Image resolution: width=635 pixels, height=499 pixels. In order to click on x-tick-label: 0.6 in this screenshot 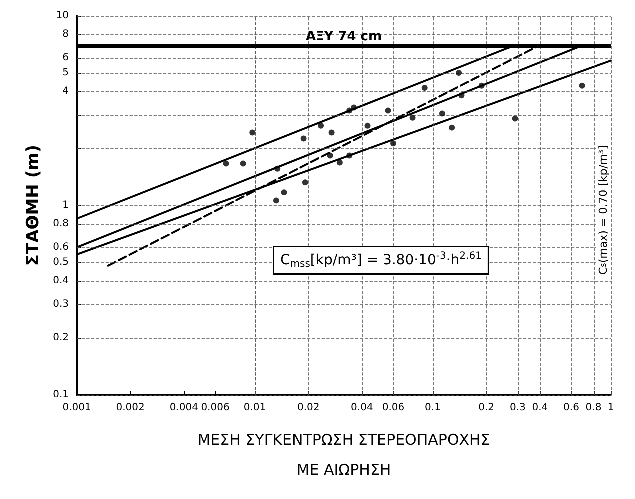, I will do `click(572, 408)`.